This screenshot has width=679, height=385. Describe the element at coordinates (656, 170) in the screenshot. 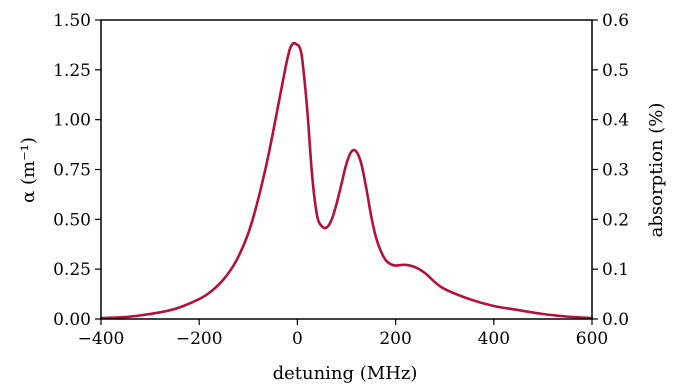

I see `y-axis-label-right: absorption (%)` at that location.